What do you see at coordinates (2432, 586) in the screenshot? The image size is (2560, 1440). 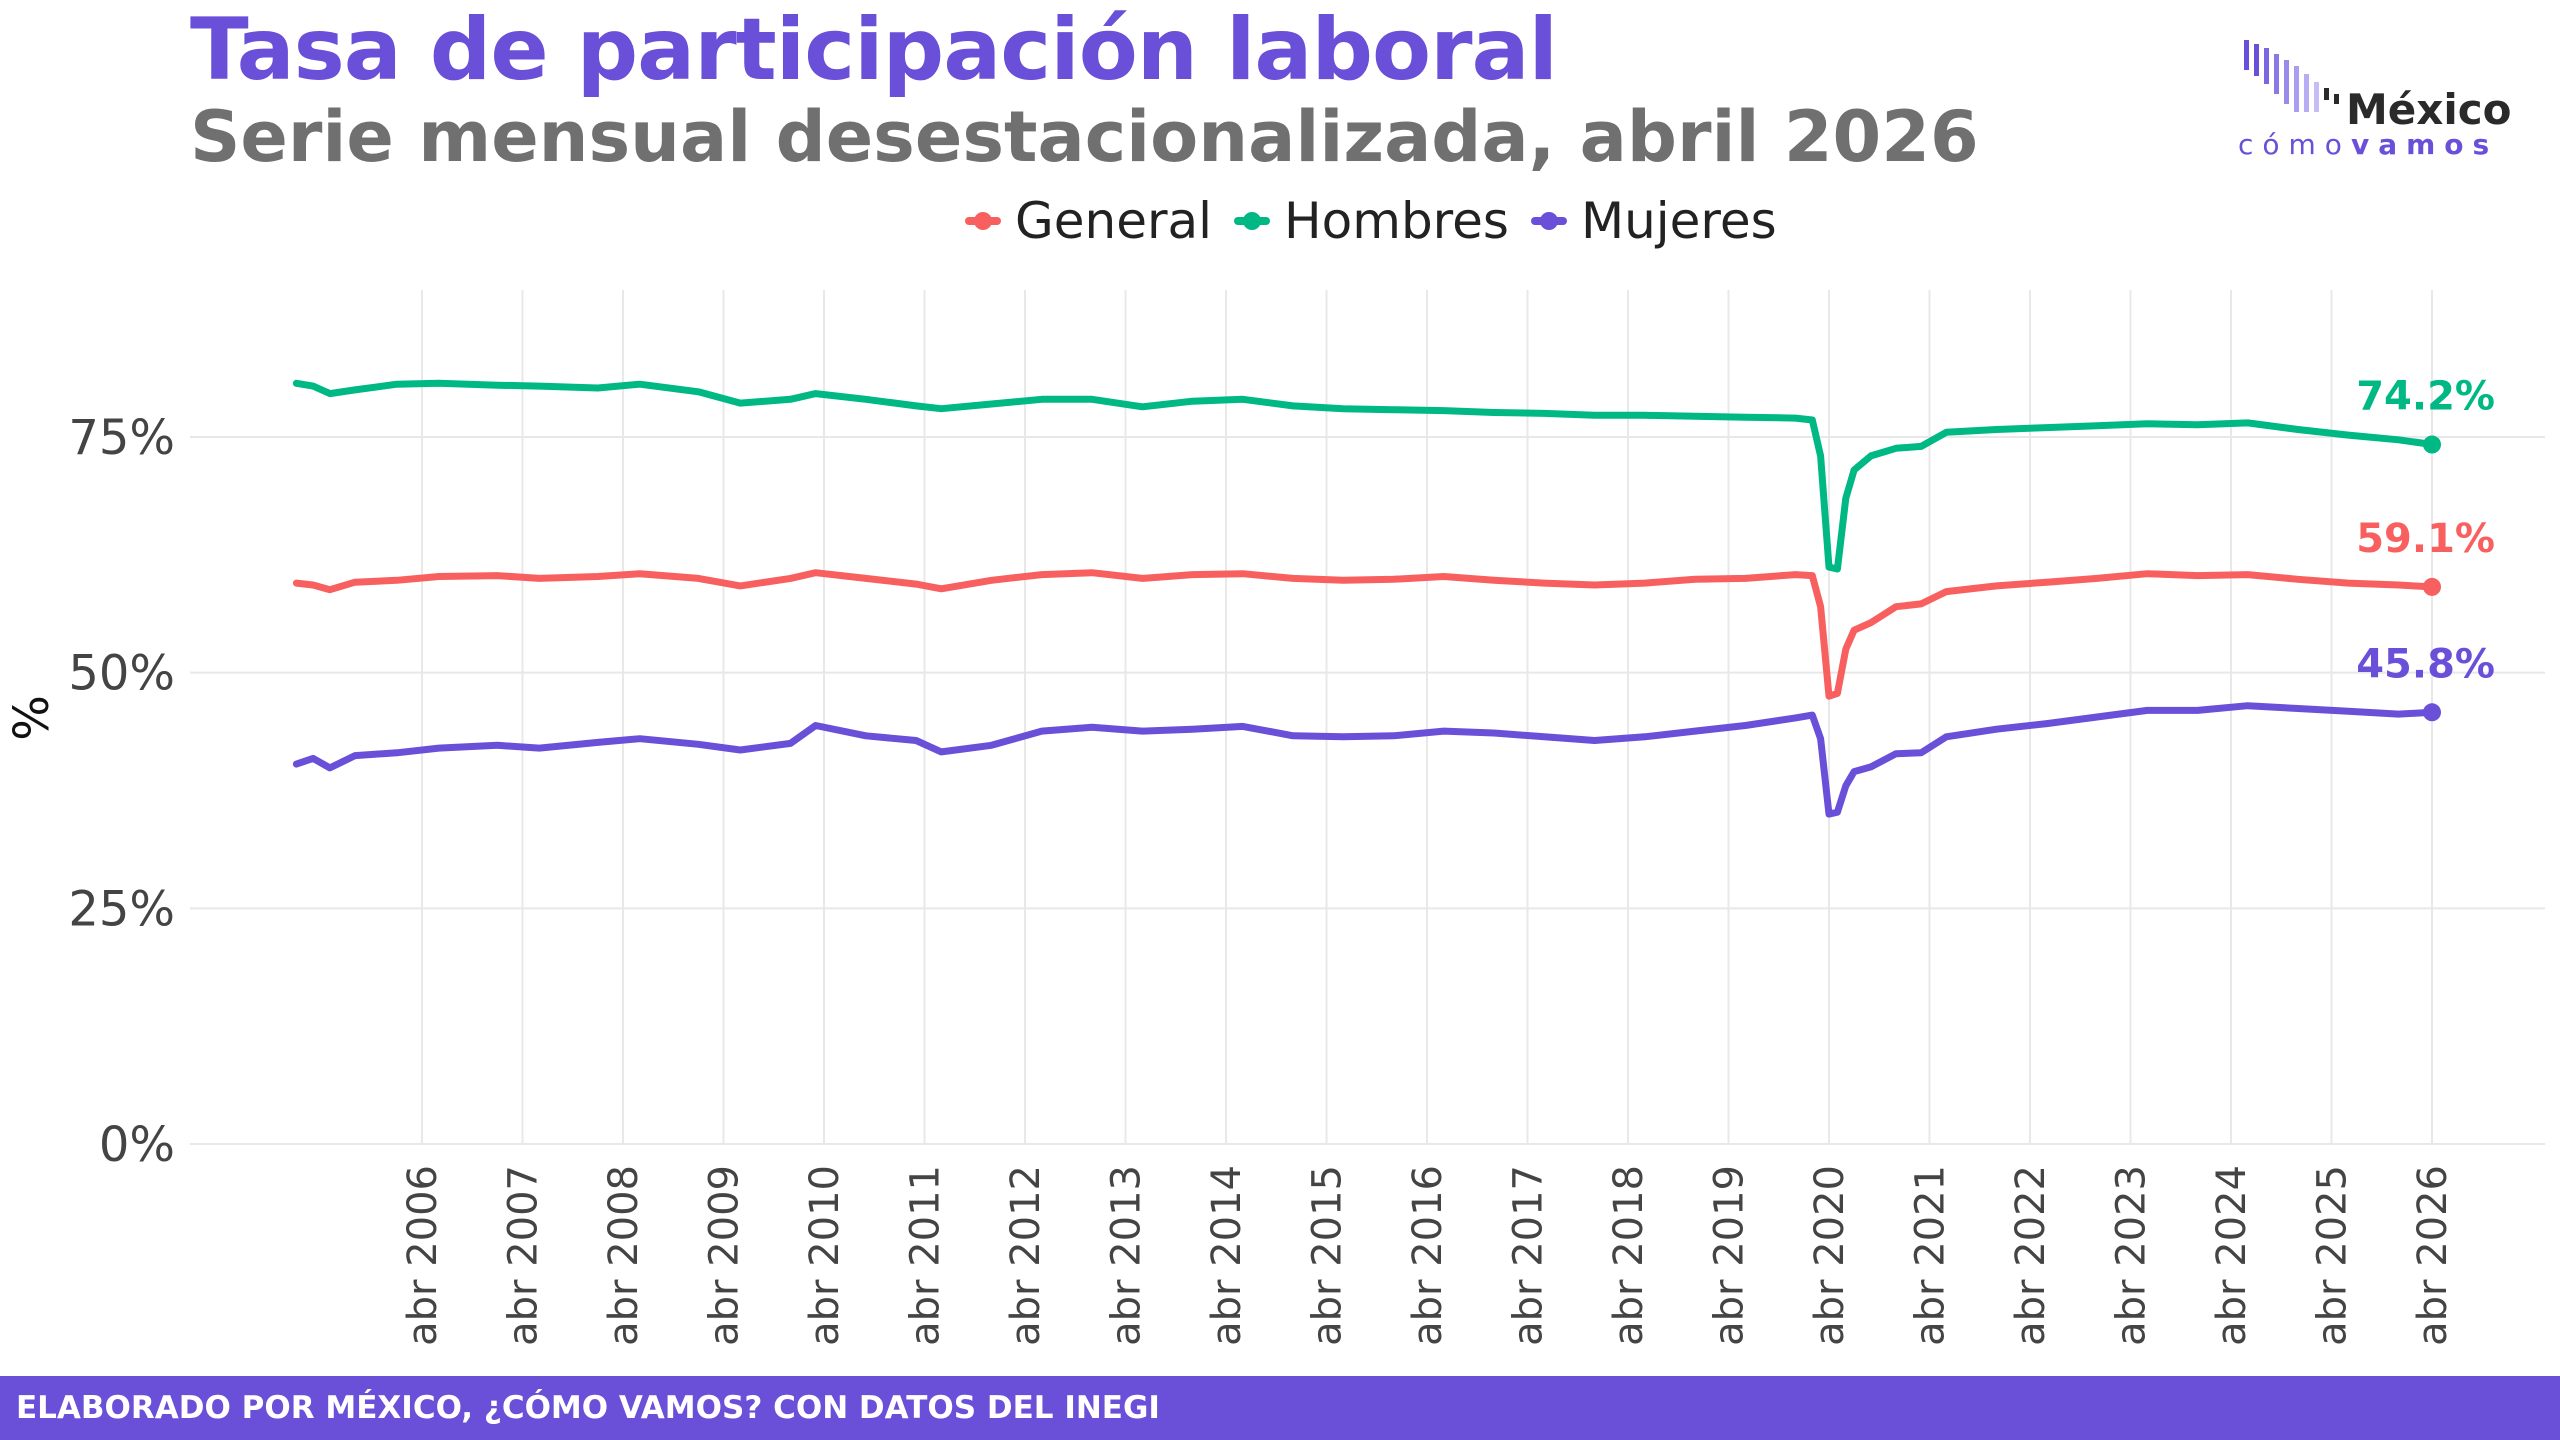 I see `series-endpoint-general` at bounding box center [2432, 586].